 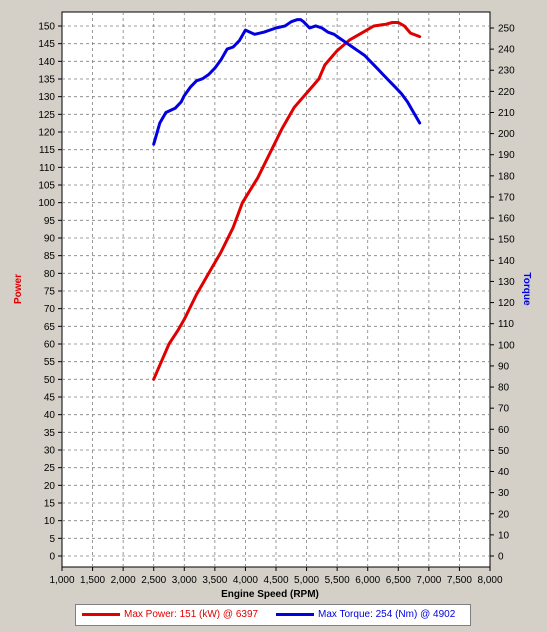 I want to click on right-tick-label: 120, so click(x=506, y=303).